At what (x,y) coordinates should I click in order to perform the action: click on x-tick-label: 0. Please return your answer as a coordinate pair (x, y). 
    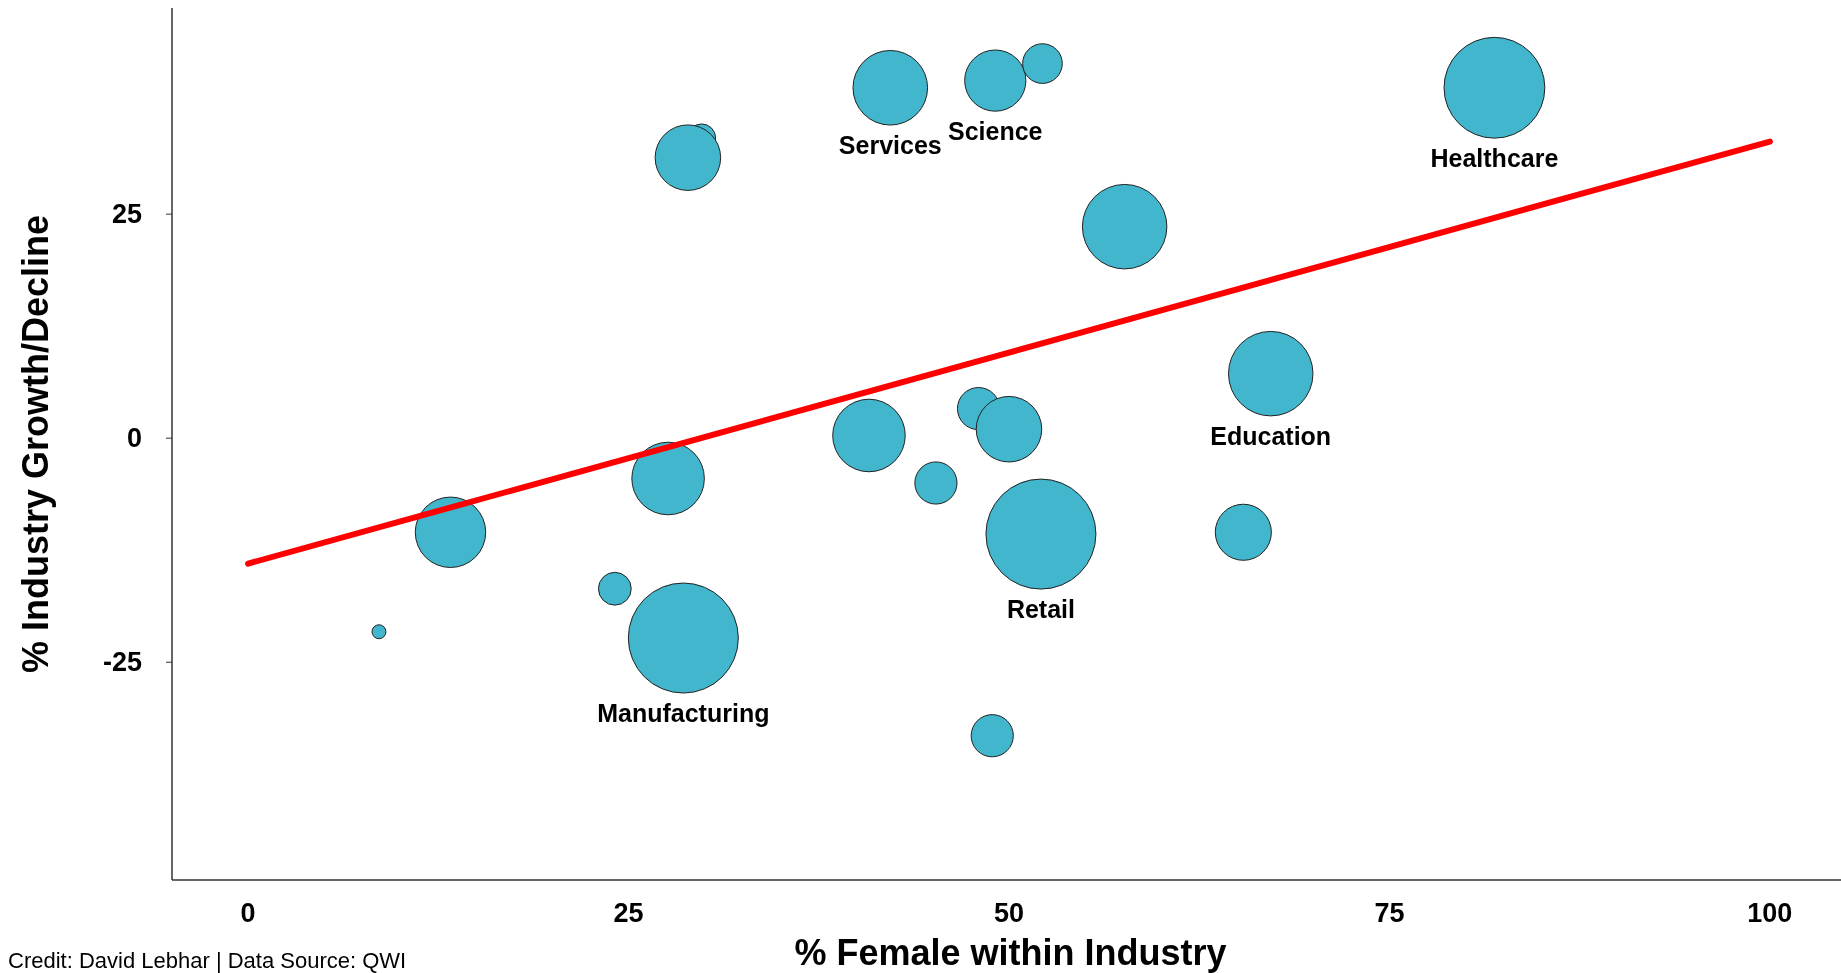
    Looking at the image, I should click on (248, 913).